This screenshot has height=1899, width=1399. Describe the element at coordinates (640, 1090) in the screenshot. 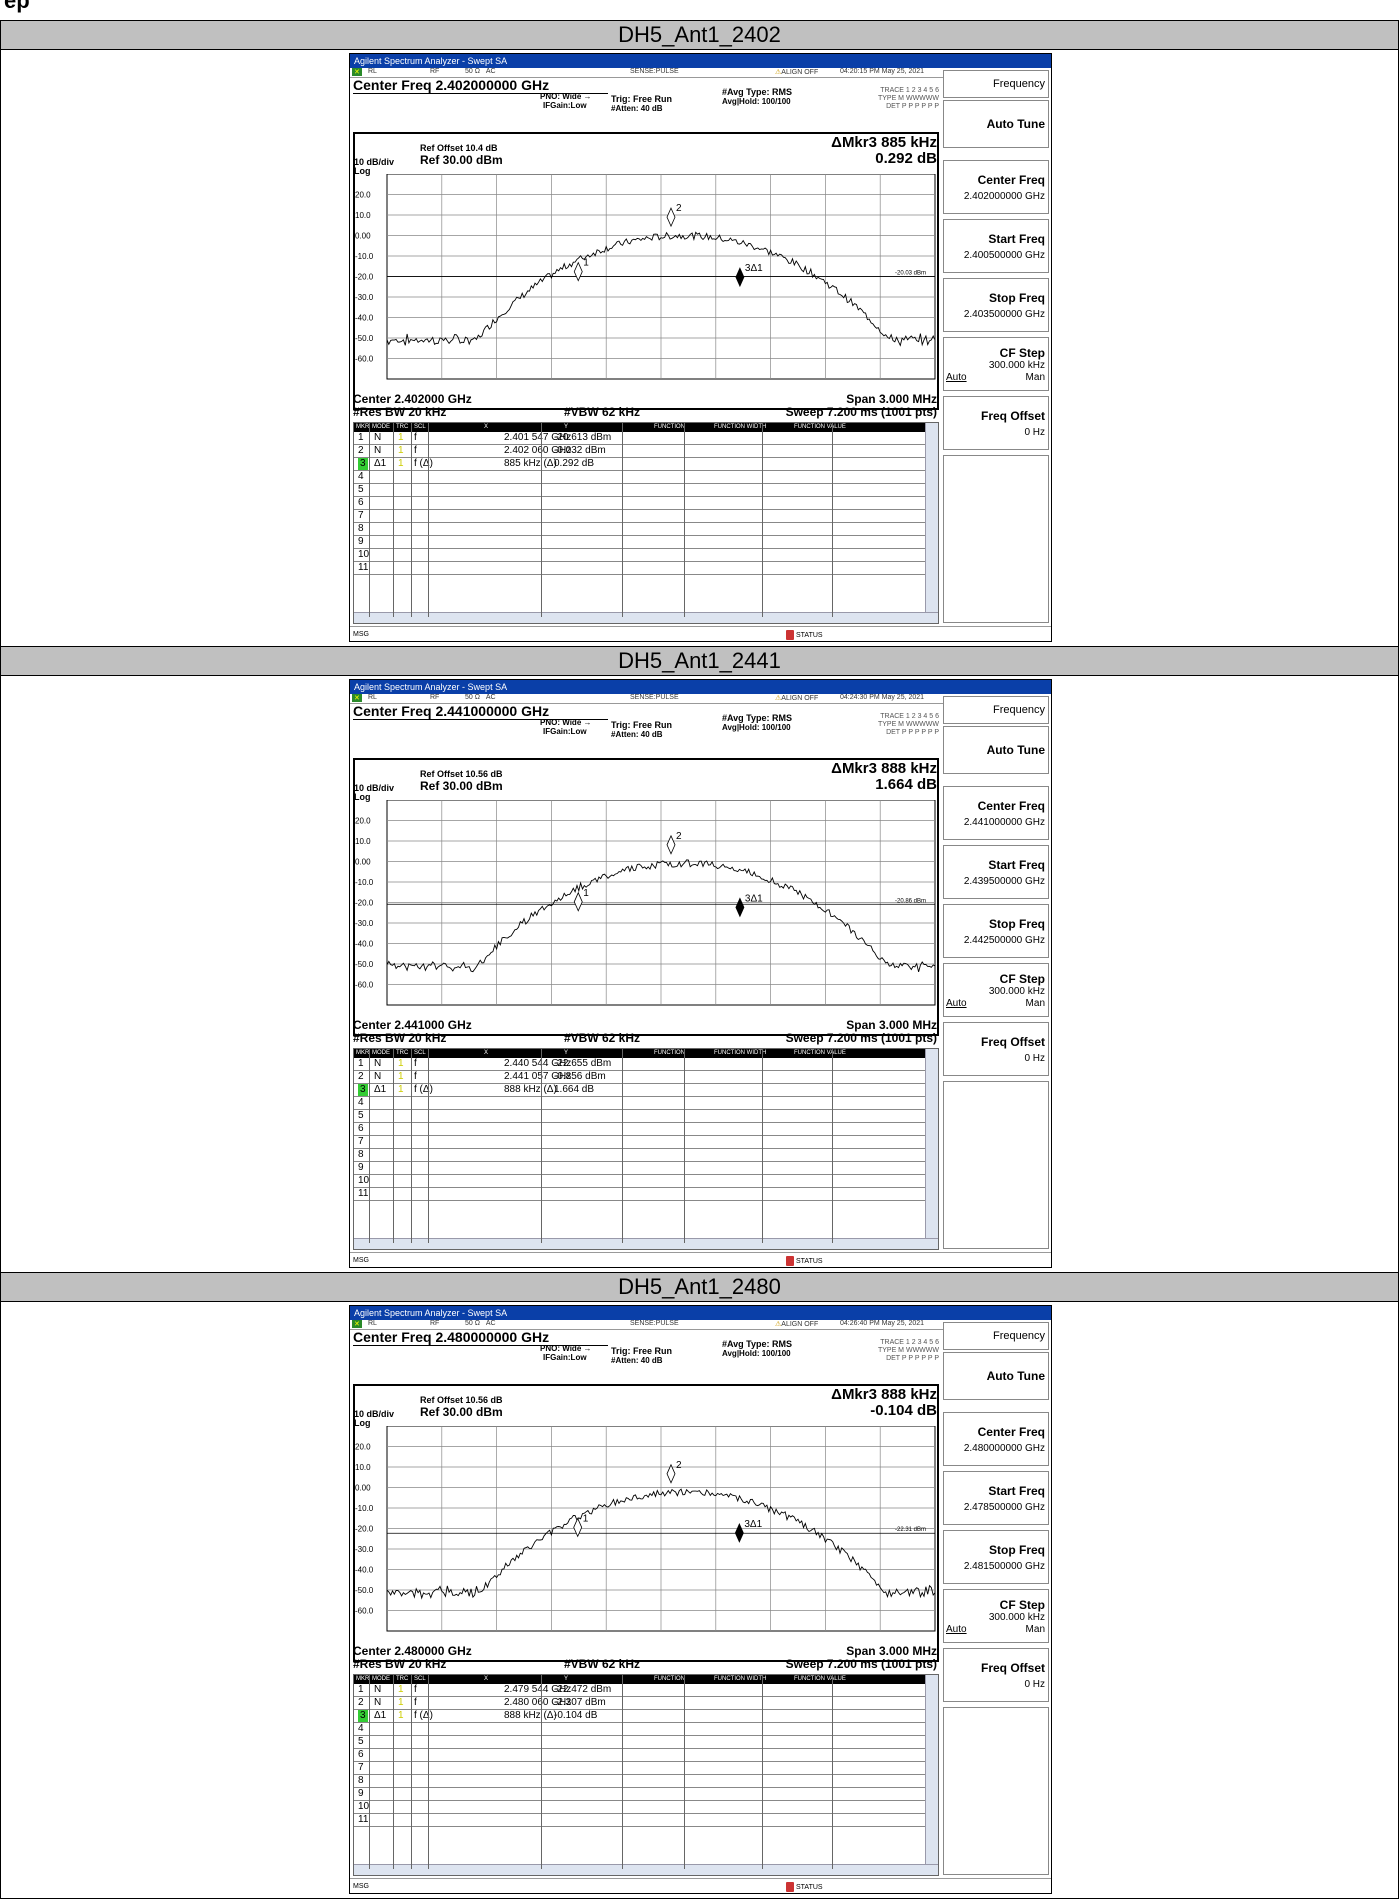

I see `marker-table-row: 3 Δ1 1 f (Δ) 888 kHz (Δ) 1.664 dB` at that location.